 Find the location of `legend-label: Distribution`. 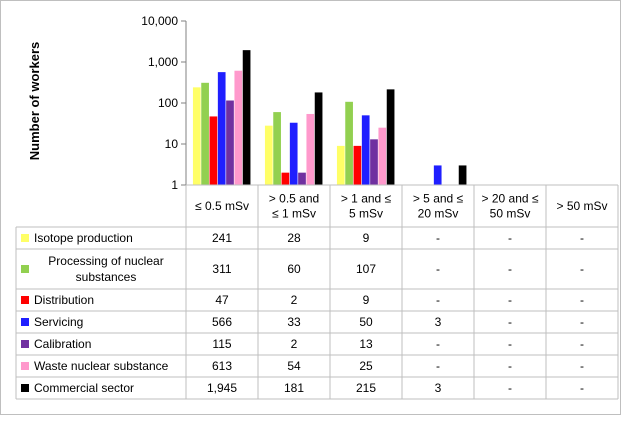

legend-label: Distribution is located at coordinates (64, 300).